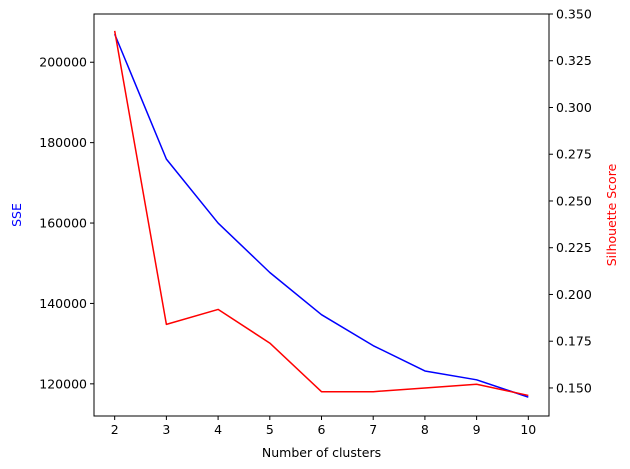  Describe the element at coordinates (425, 429) in the screenshot. I see `x-tick-label-8: 8` at that location.